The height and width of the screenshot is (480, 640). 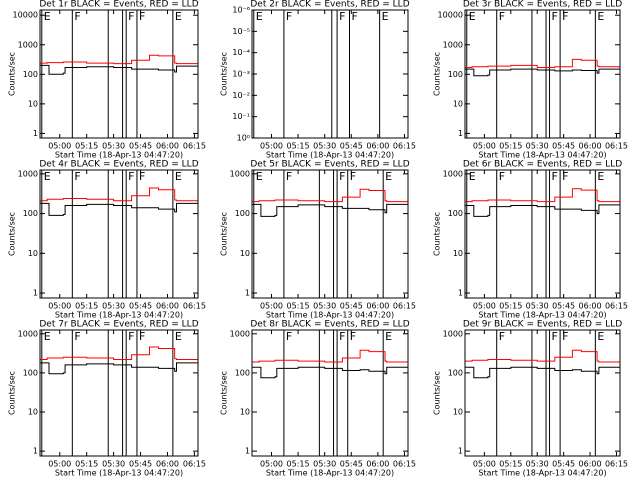 What do you see at coordinates (118, 165) in the screenshot?
I see `chart-title: Det 4r BLACK = Events, RED = LLD` at bounding box center [118, 165].